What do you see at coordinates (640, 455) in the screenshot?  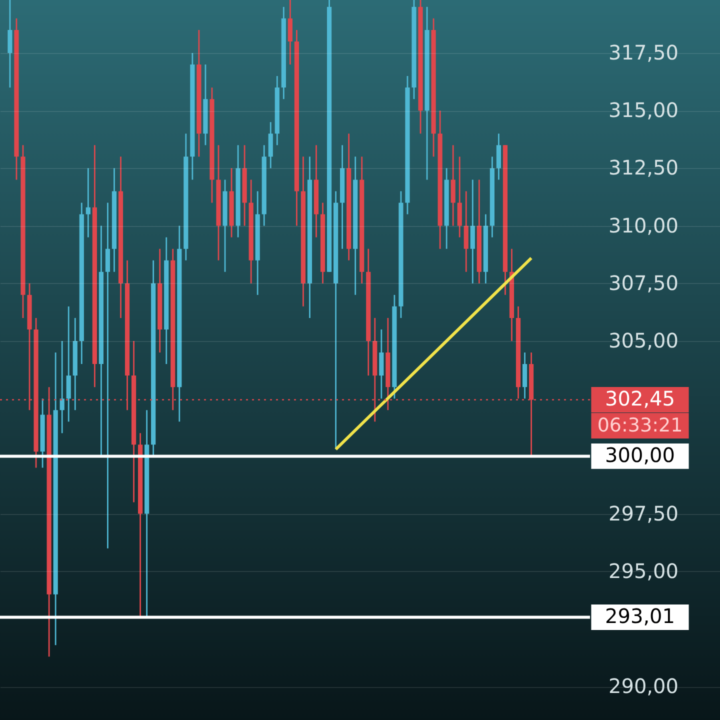 I see `ref-line-label: 300,00` at bounding box center [640, 455].